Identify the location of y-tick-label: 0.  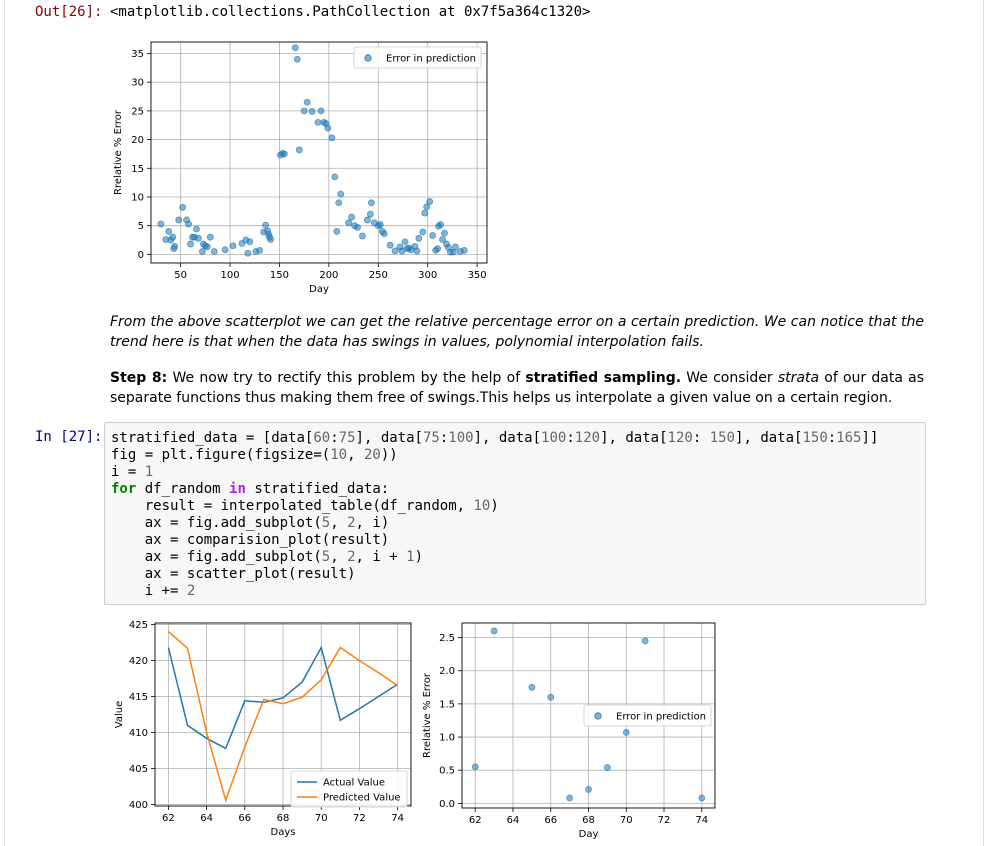
(141, 255).